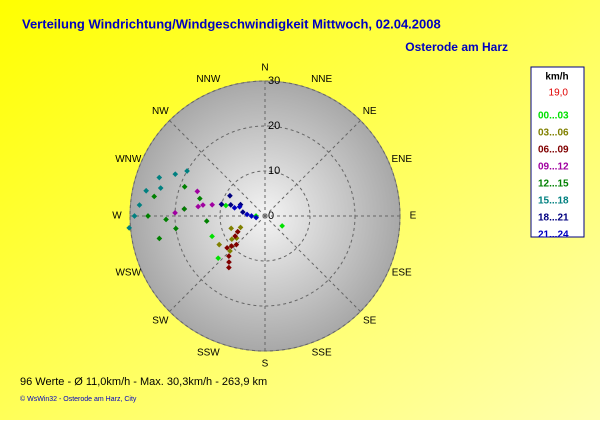  I want to click on direction-label: SSW, so click(208, 352).